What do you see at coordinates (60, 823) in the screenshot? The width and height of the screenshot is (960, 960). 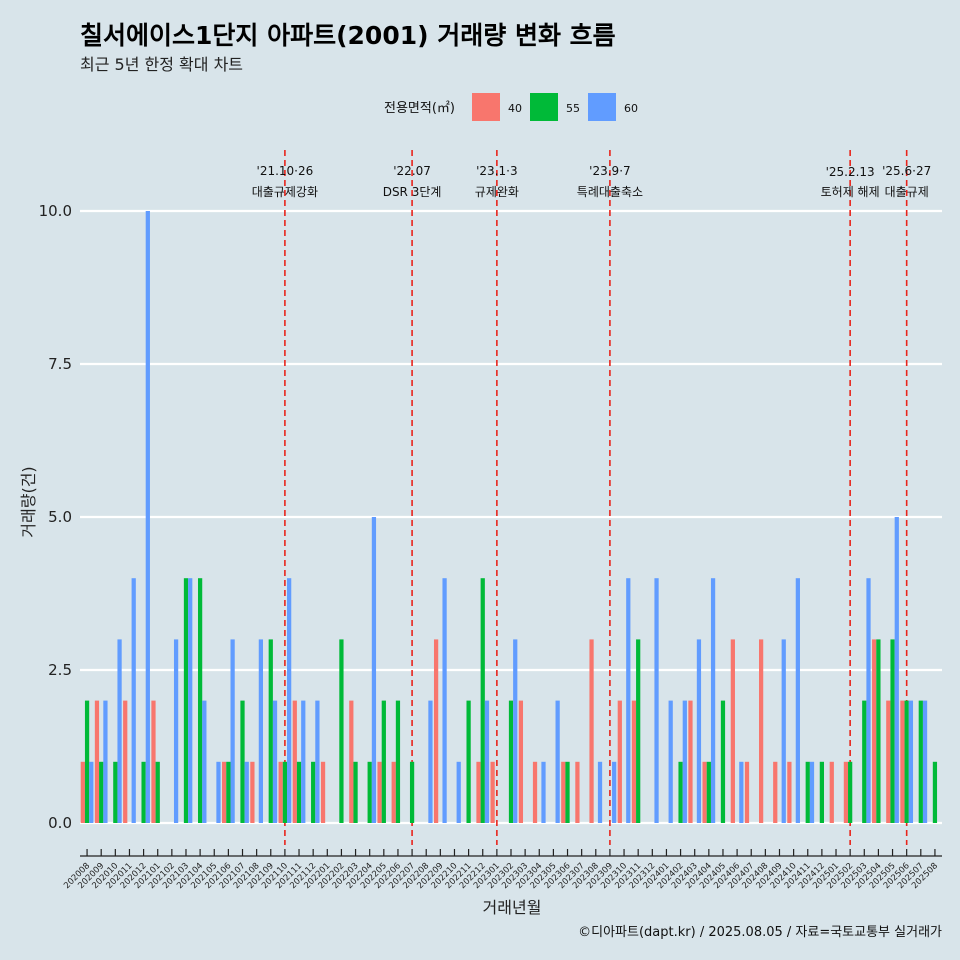 I see `y-tick-label: 0.0` at bounding box center [60, 823].